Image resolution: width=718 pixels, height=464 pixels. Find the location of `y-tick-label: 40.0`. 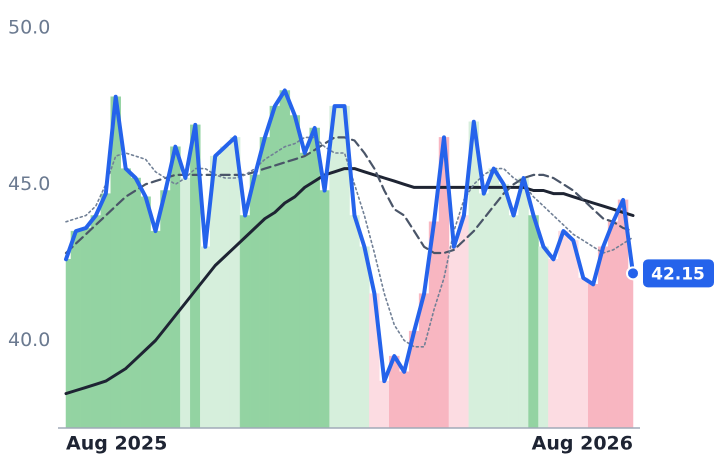

y-tick-label: 40.0 is located at coordinates (29, 340).